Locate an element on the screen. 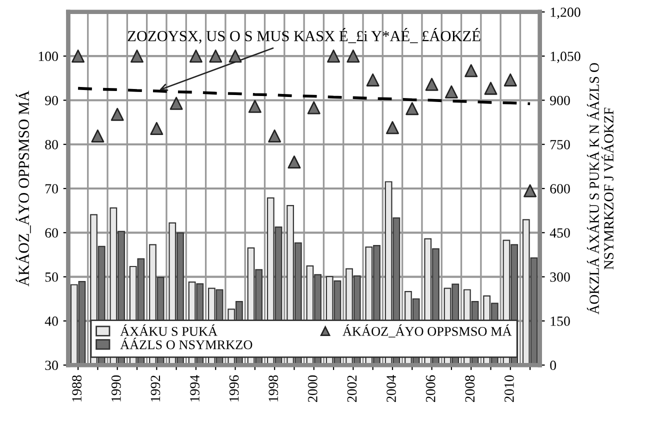  y-tick-label: 50 is located at coordinates (51, 277).